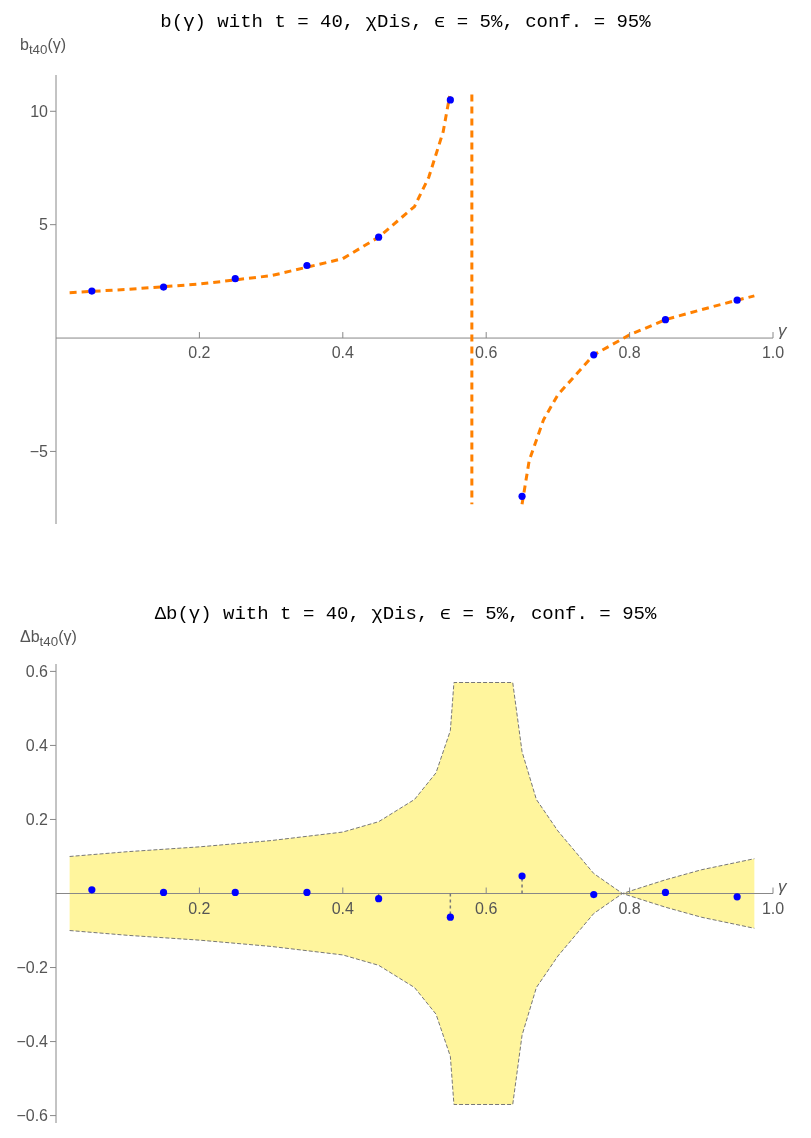  I want to click on y-tick-label: 0.2, so click(37, 820).